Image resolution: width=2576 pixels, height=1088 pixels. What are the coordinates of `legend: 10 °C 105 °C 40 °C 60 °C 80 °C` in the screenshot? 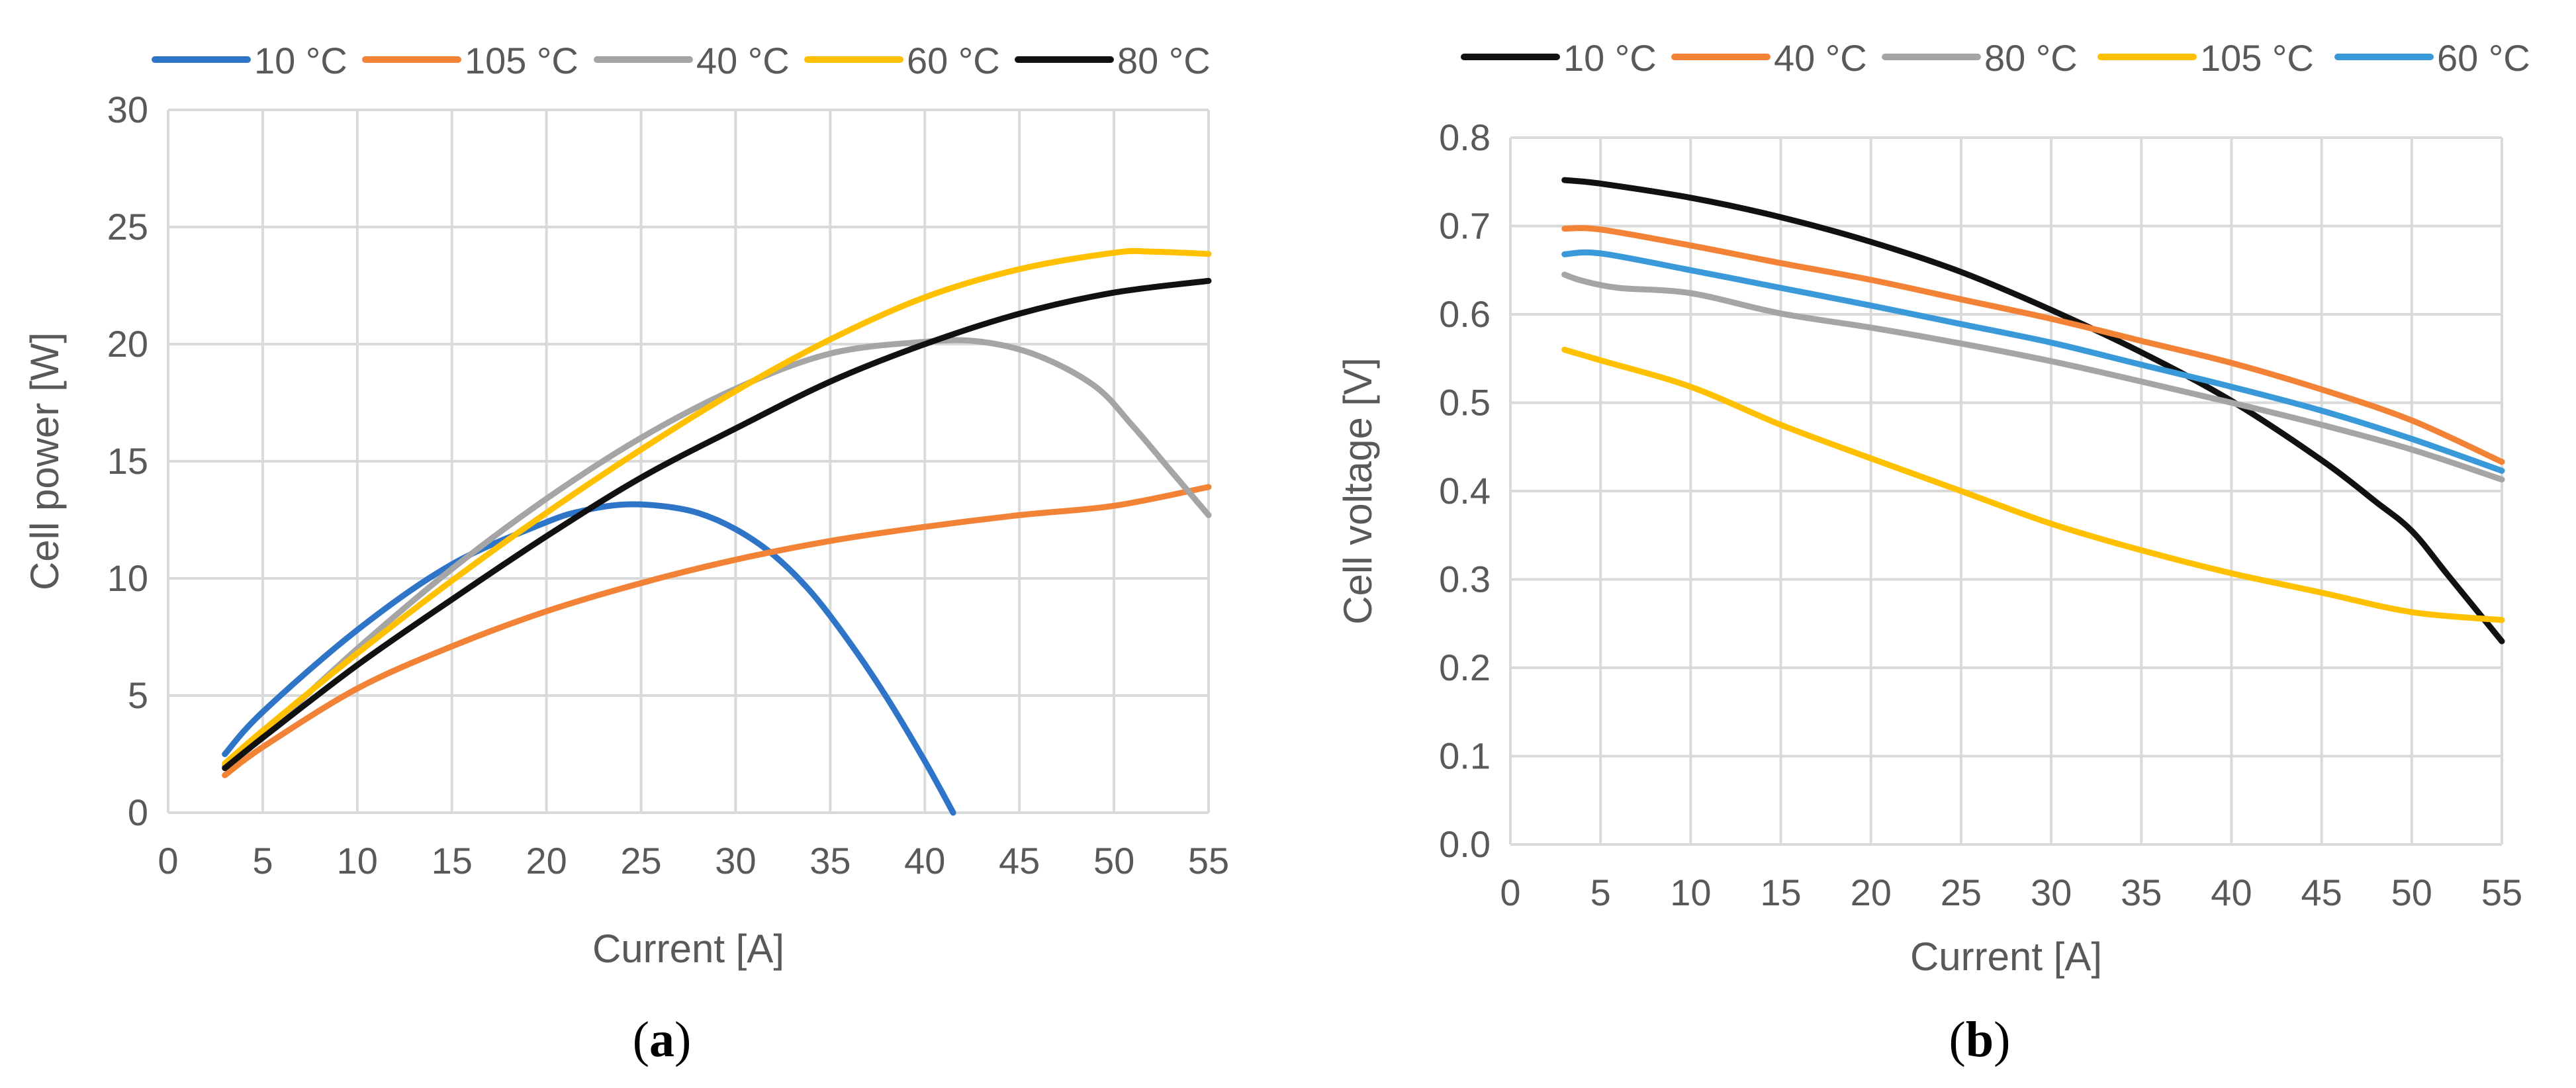 It's located at (681, 60).